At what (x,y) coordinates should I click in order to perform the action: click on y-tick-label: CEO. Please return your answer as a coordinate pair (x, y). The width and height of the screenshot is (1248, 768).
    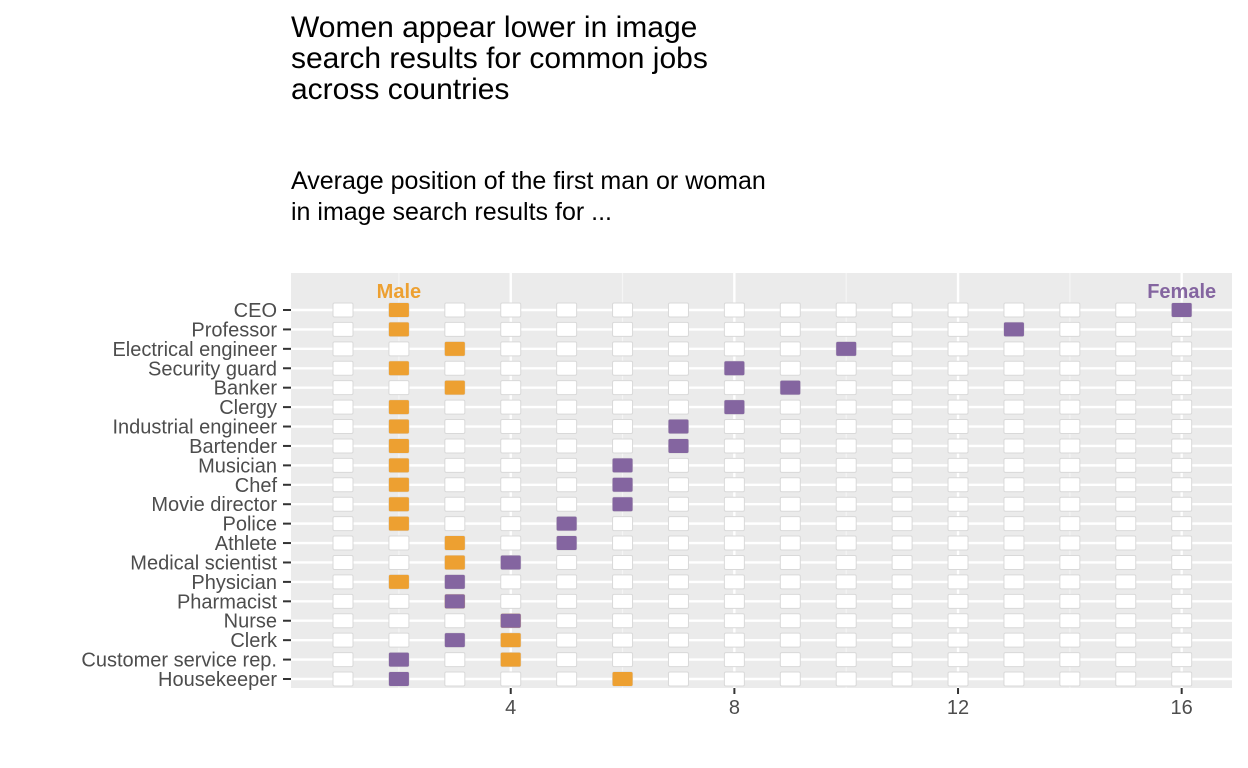
    Looking at the image, I should click on (255, 311).